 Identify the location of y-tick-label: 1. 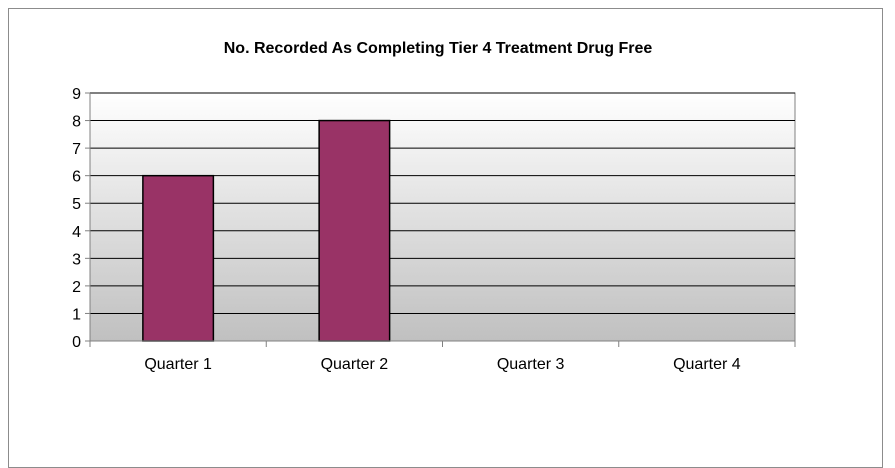
(76, 314).